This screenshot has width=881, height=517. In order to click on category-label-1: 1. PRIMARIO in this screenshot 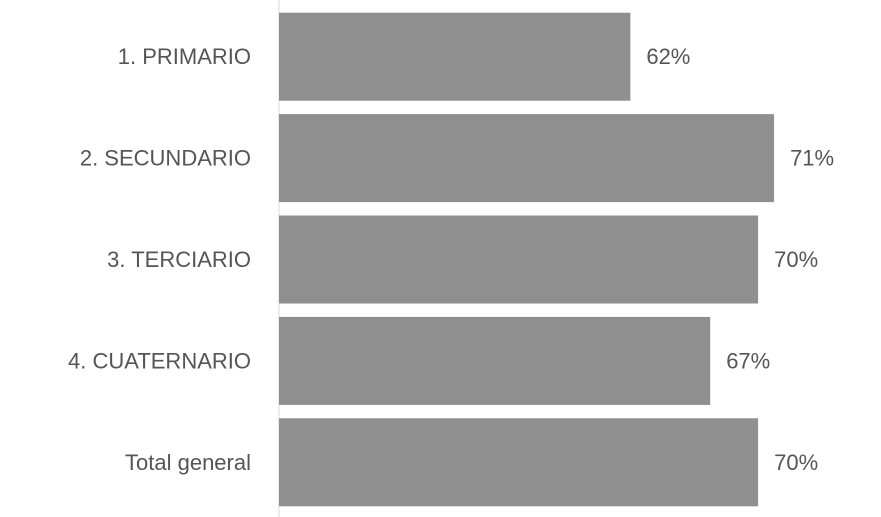, I will do `click(184, 56)`.